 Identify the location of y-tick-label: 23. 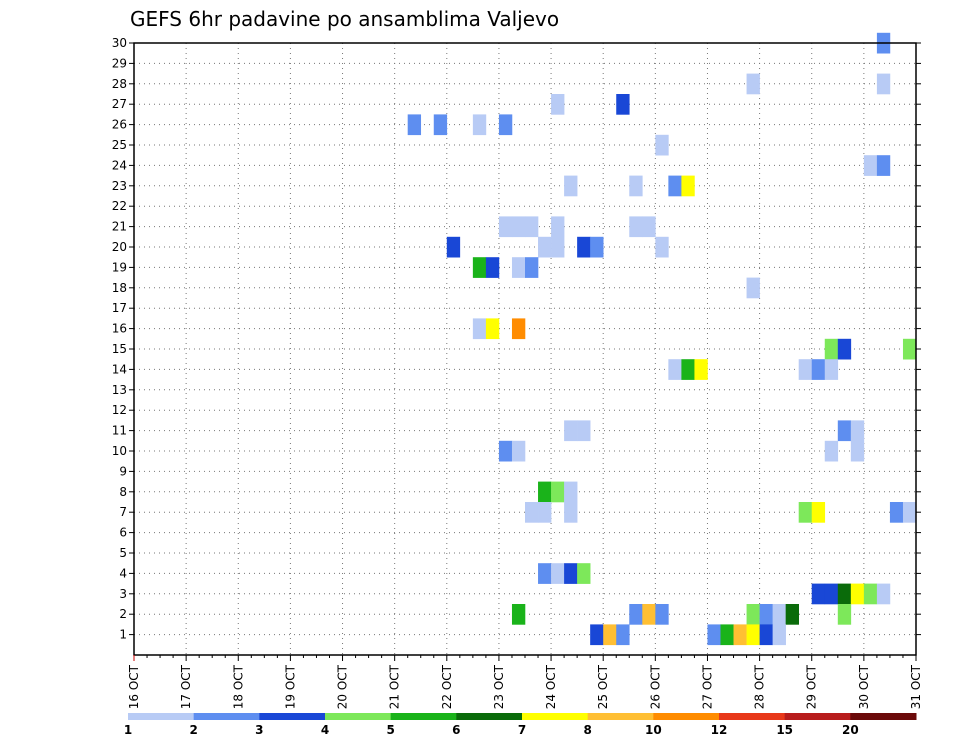
(119, 186).